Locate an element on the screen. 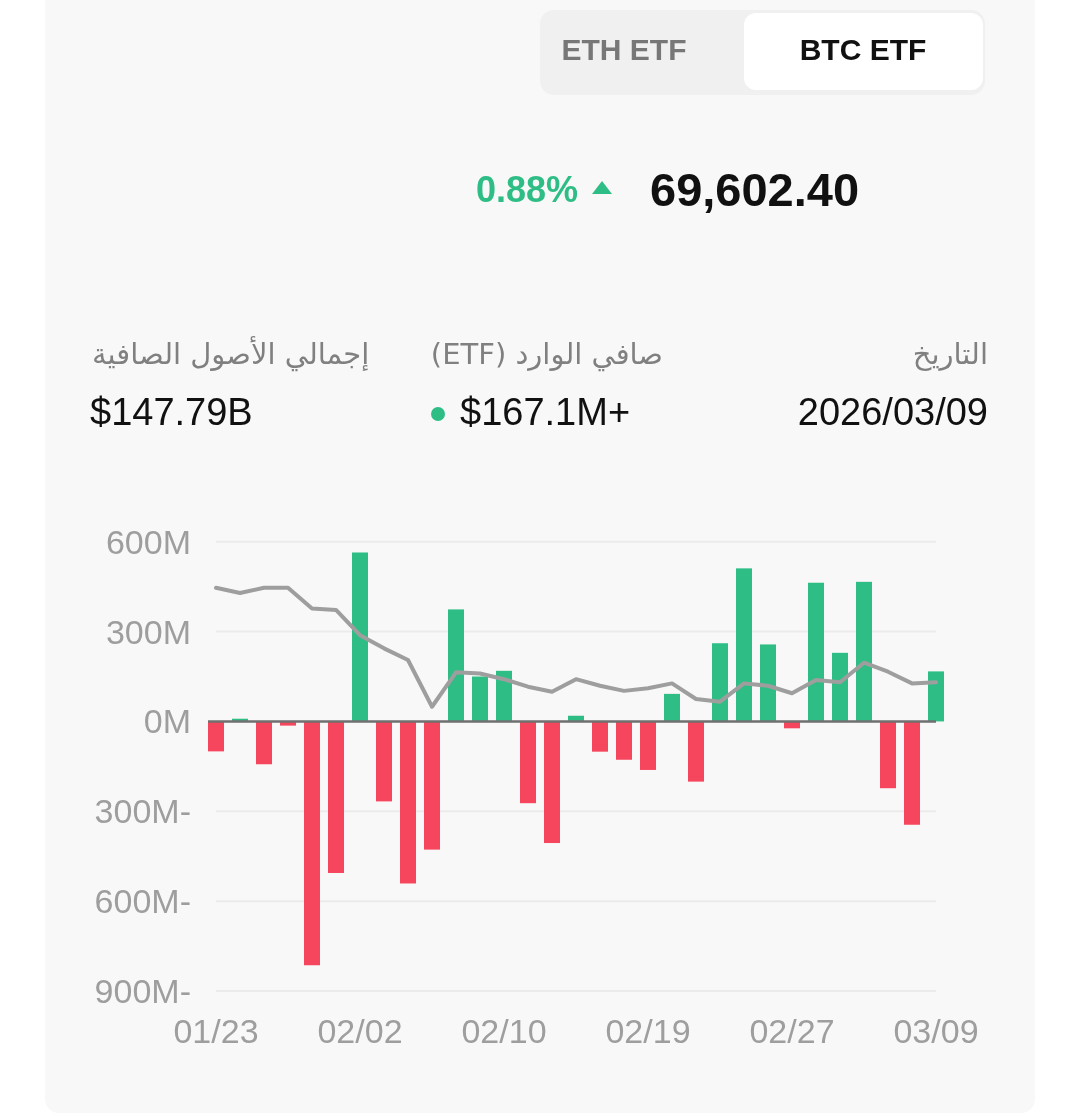 Image resolution: width=1080 pixels, height=1116 pixels. y-tick-label: 600M is located at coordinates (148, 541).